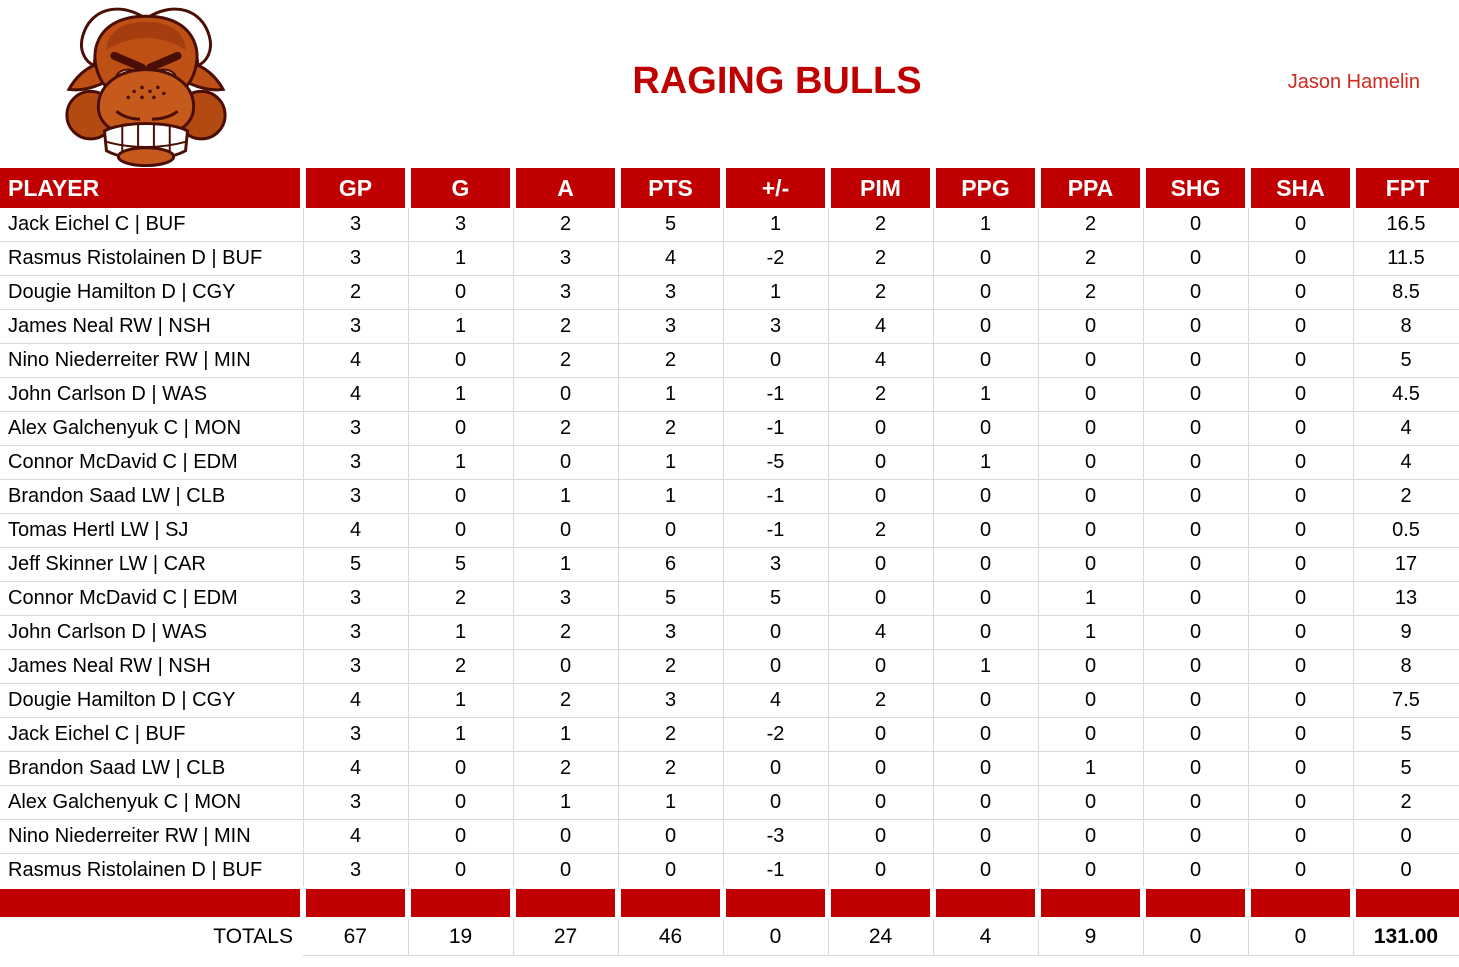  I want to click on player-name-cell: Jack Eichel C | BUF, so click(151, 225).